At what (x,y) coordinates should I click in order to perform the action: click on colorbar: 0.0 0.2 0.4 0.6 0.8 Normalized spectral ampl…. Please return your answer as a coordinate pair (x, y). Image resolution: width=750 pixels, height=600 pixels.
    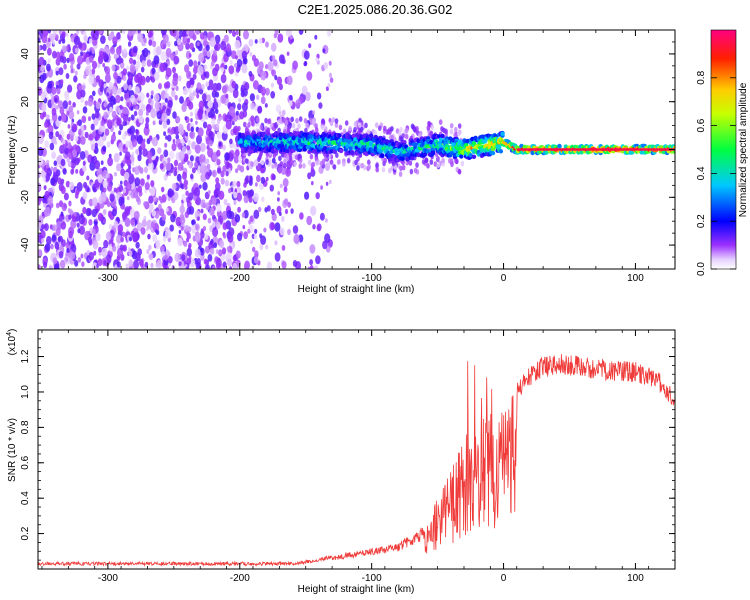
    Looking at the image, I should click on (722, 152).